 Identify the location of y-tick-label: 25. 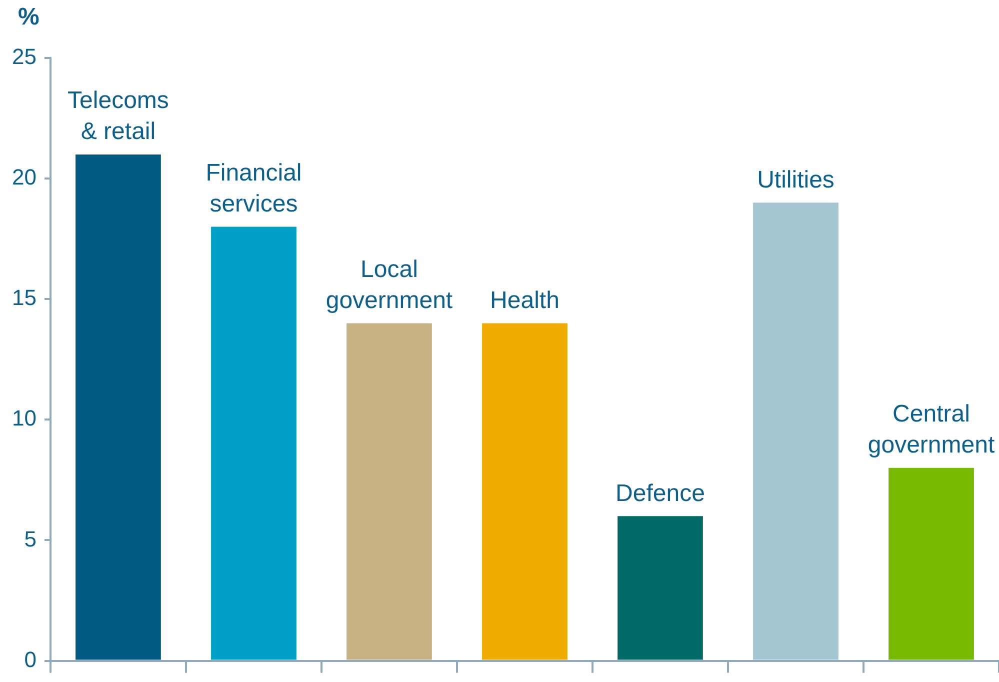
(24, 57).